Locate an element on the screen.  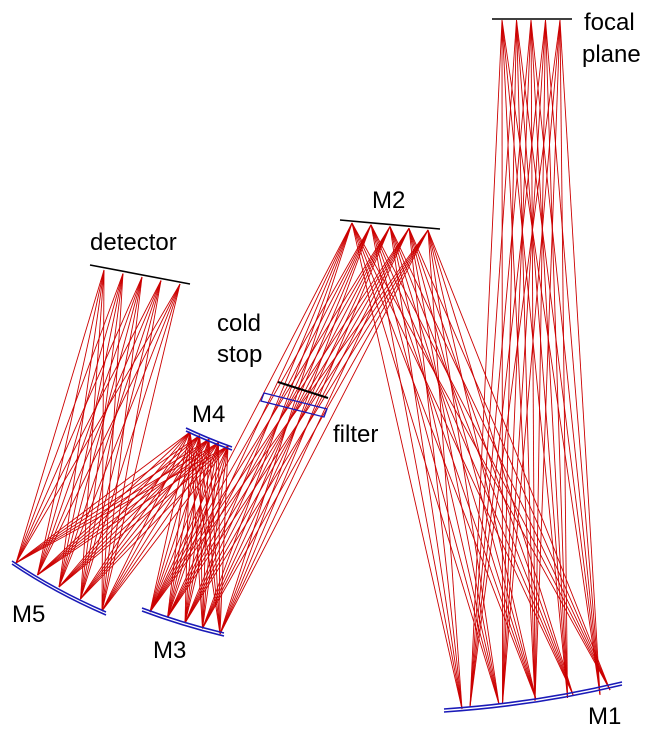
label-m5: M5 is located at coordinates (28, 614).